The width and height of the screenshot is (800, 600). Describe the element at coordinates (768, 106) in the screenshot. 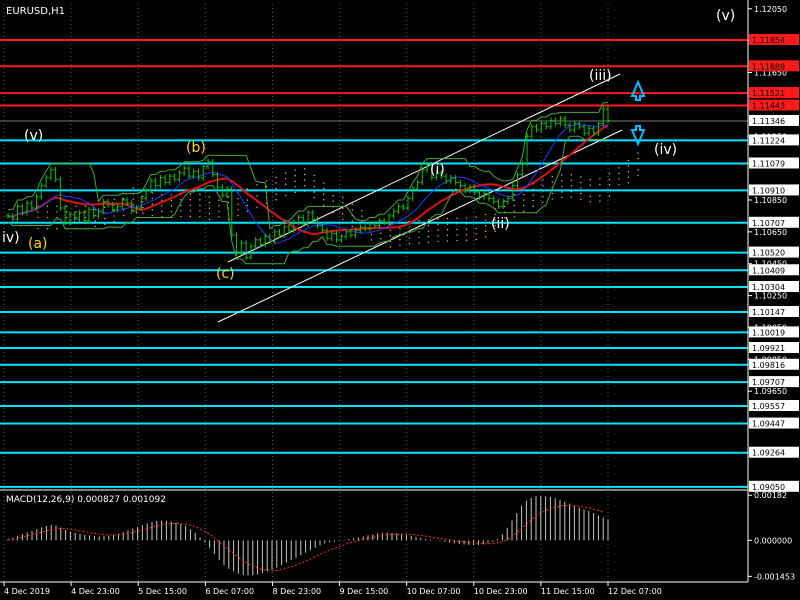

I see `resistance-level-label: 1.11443` at that location.